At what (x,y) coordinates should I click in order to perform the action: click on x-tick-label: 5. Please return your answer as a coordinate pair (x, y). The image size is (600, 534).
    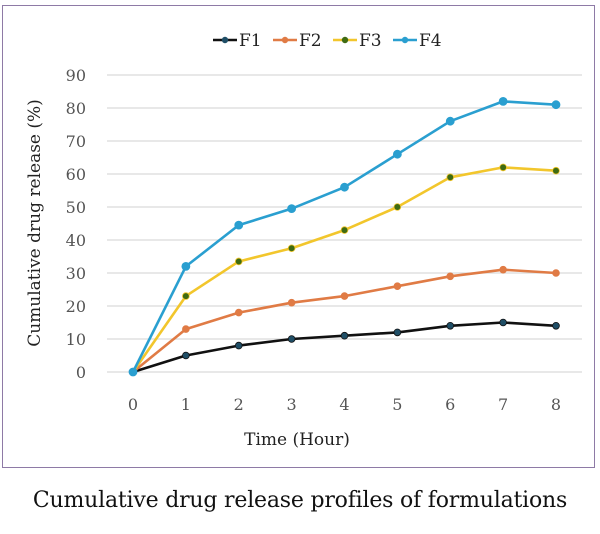
    Looking at the image, I should click on (397, 404).